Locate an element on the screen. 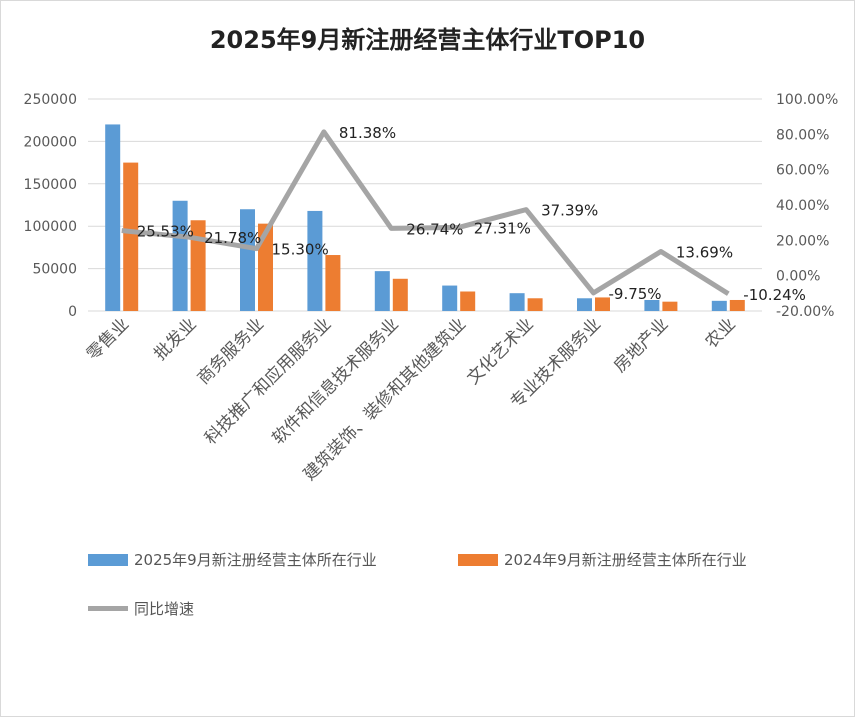 This screenshot has height=717, width=855. y-left-tick-label: 100000 is located at coordinates (50, 227).